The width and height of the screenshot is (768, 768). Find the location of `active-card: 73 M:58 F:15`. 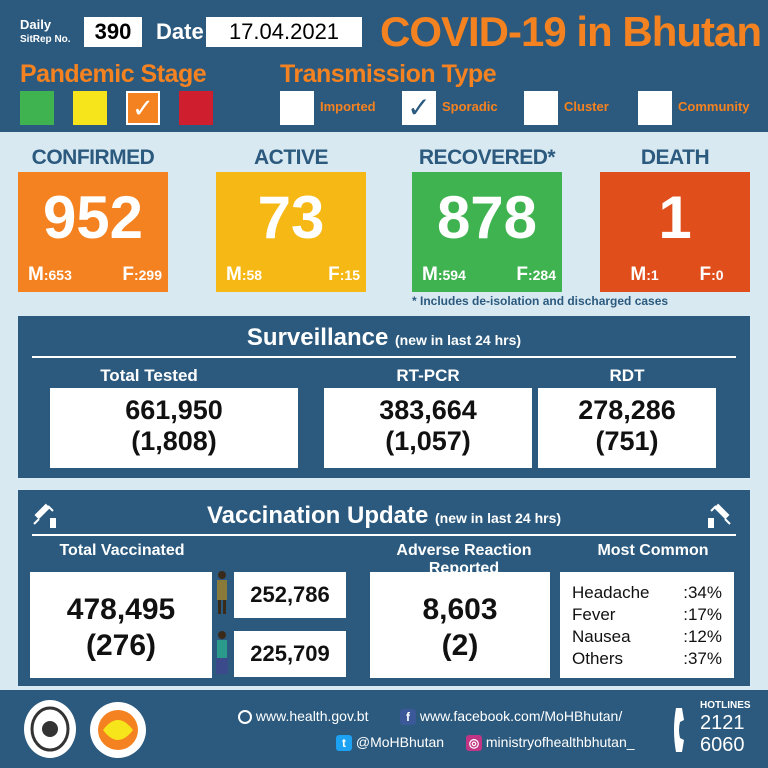

active-card: 73 M:58 F:15 is located at coordinates (291, 232).